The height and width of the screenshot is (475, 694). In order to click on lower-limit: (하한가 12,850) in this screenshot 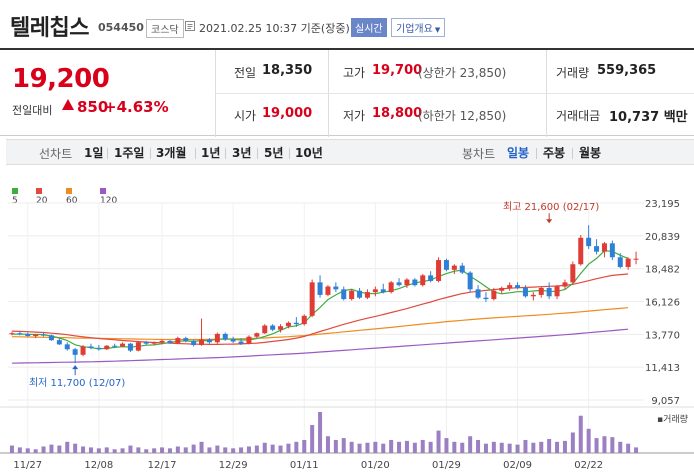, I will do `click(462, 116)`.